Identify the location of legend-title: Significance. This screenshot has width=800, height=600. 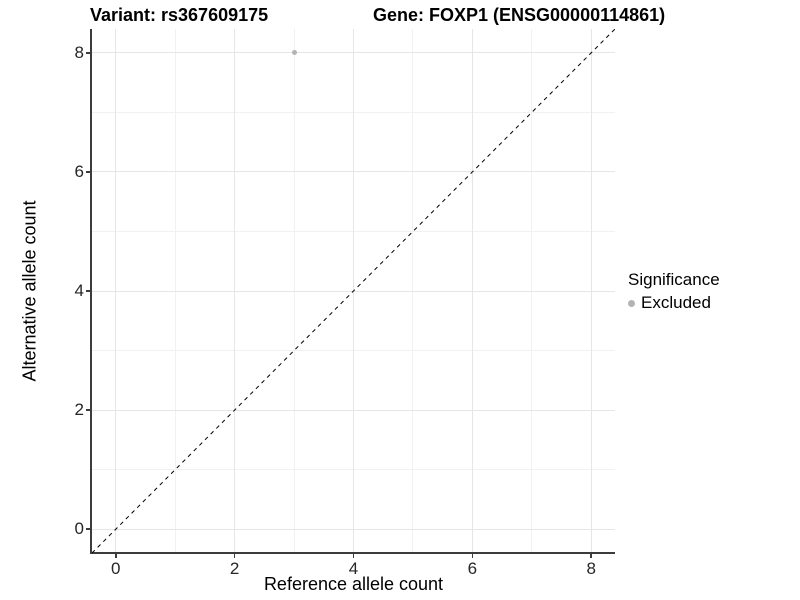
(674, 279).